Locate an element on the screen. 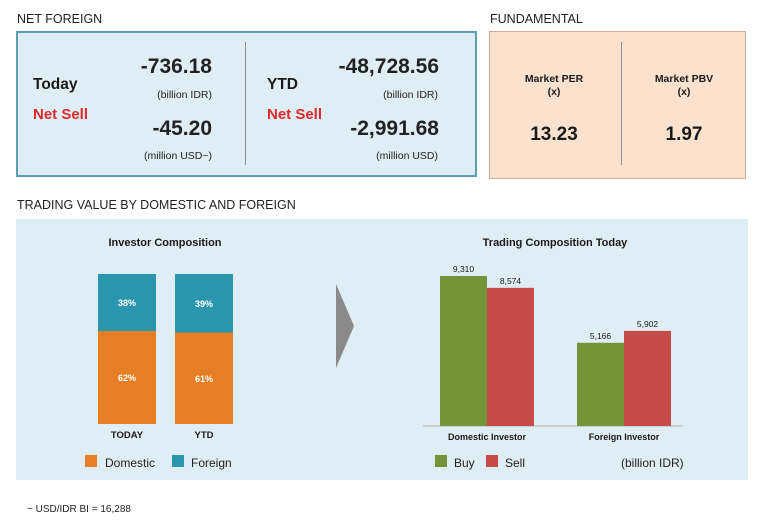 Image resolution: width=766 pixels, height=531 pixels. net-foreign-divider is located at coordinates (245, 103).